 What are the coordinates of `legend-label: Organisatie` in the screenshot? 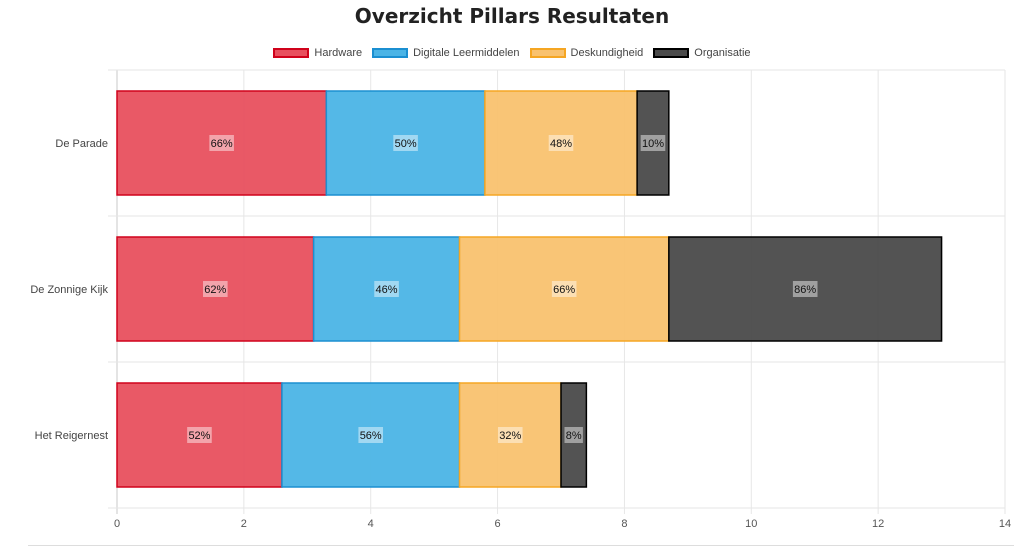 It's located at (722, 53).